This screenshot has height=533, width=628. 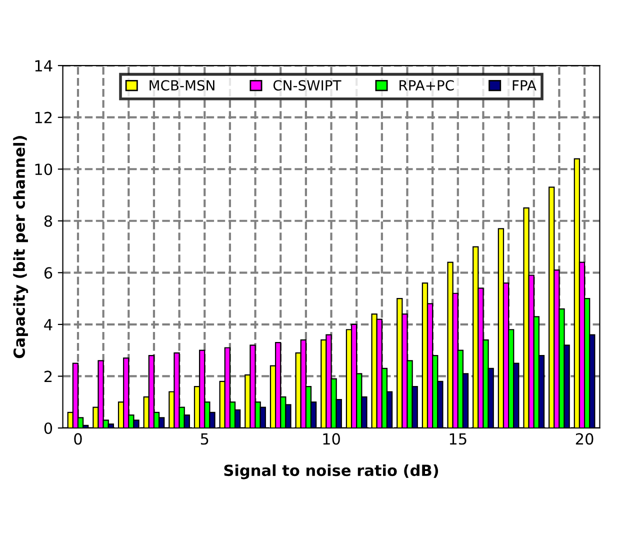 I want to click on x-tick-label: 0, so click(x=78, y=439).